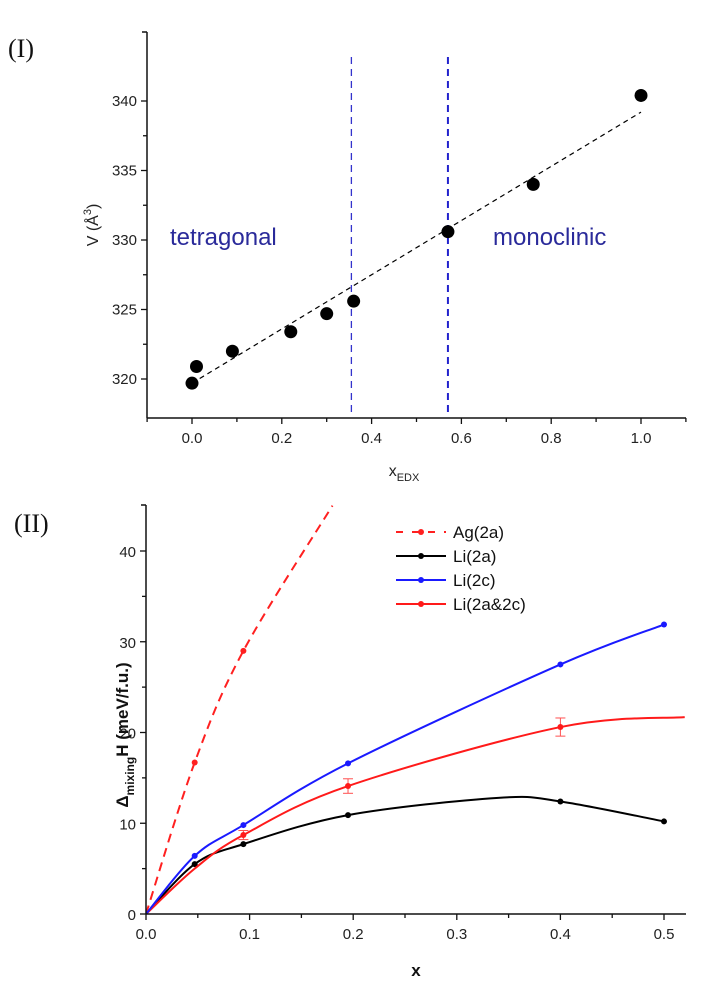 The image size is (714, 1000). What do you see at coordinates (124, 379) in the screenshot?
I see `y-tick-label: 320` at bounding box center [124, 379].